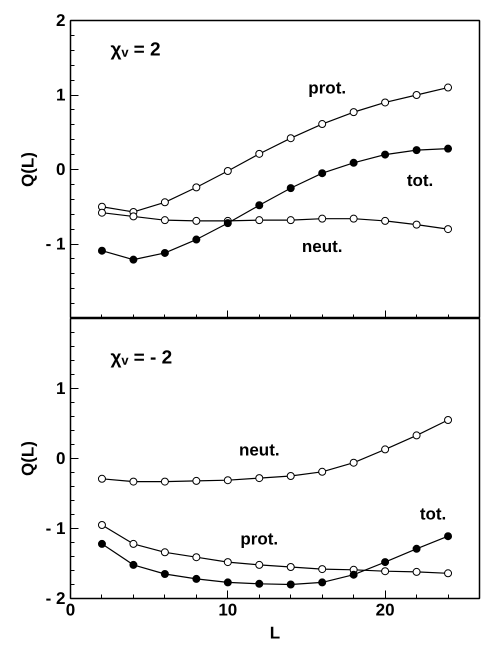  I want to click on x-axis-title: L, so click(275, 633).